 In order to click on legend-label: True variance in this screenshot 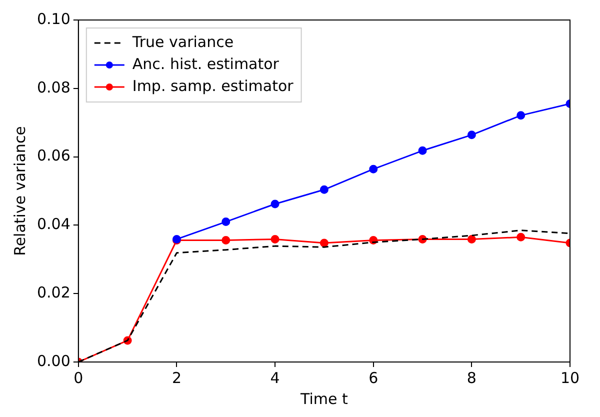, I will do `click(182, 41)`.